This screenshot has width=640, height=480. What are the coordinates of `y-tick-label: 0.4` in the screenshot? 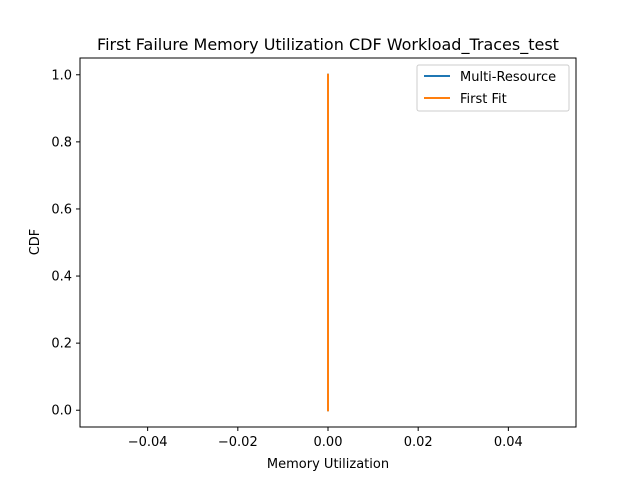 It's located at (61, 277).